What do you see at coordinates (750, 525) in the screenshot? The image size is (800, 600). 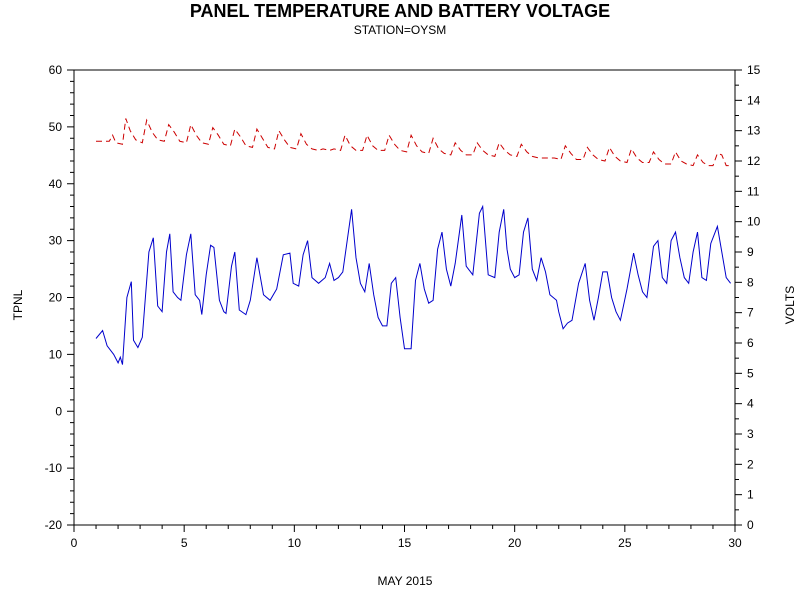 I see `y-right-tick-label: 0` at bounding box center [750, 525].